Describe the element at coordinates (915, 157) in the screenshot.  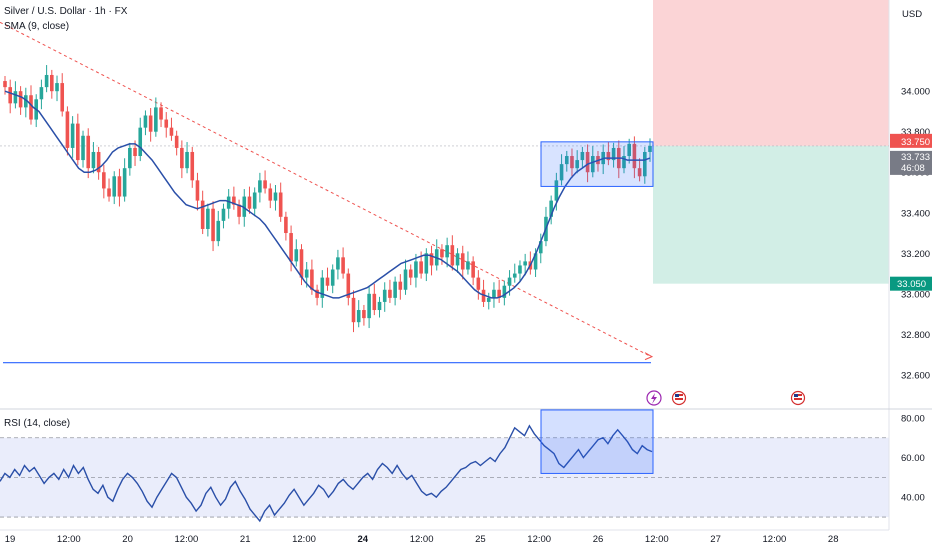
I see `last-price-value: 33.733` at that location.